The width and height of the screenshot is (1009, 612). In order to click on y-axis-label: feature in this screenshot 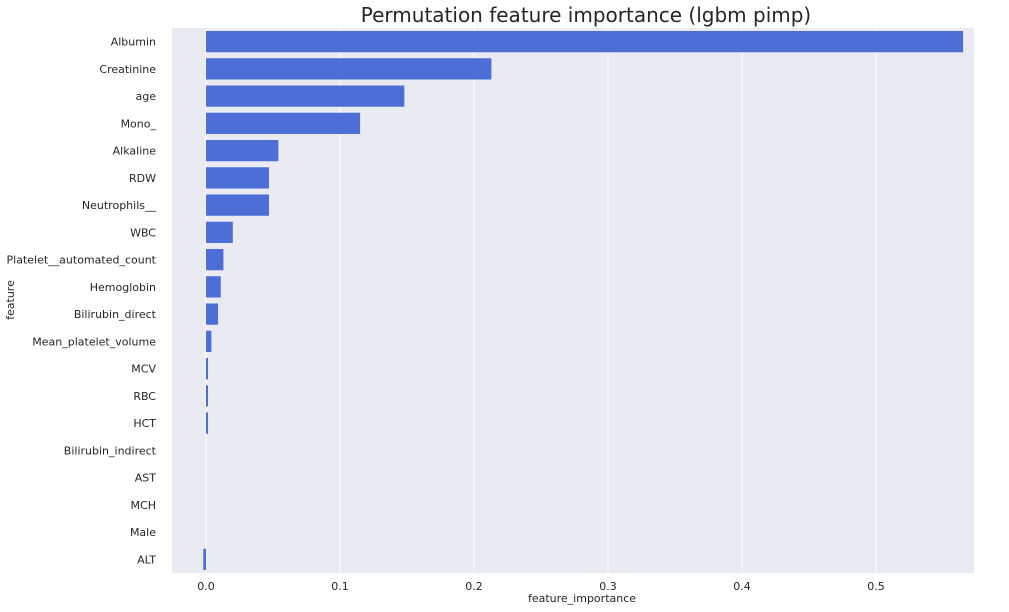, I will do `click(10, 300)`.